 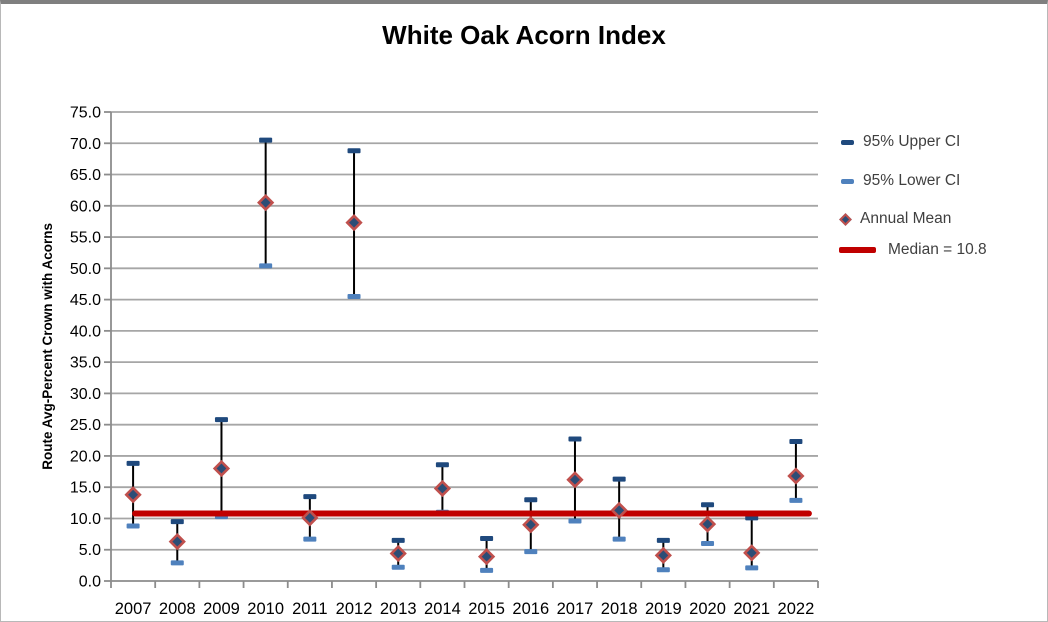 What do you see at coordinates (221, 420) in the screenshot?
I see `upper-ci-cap-2009` at bounding box center [221, 420].